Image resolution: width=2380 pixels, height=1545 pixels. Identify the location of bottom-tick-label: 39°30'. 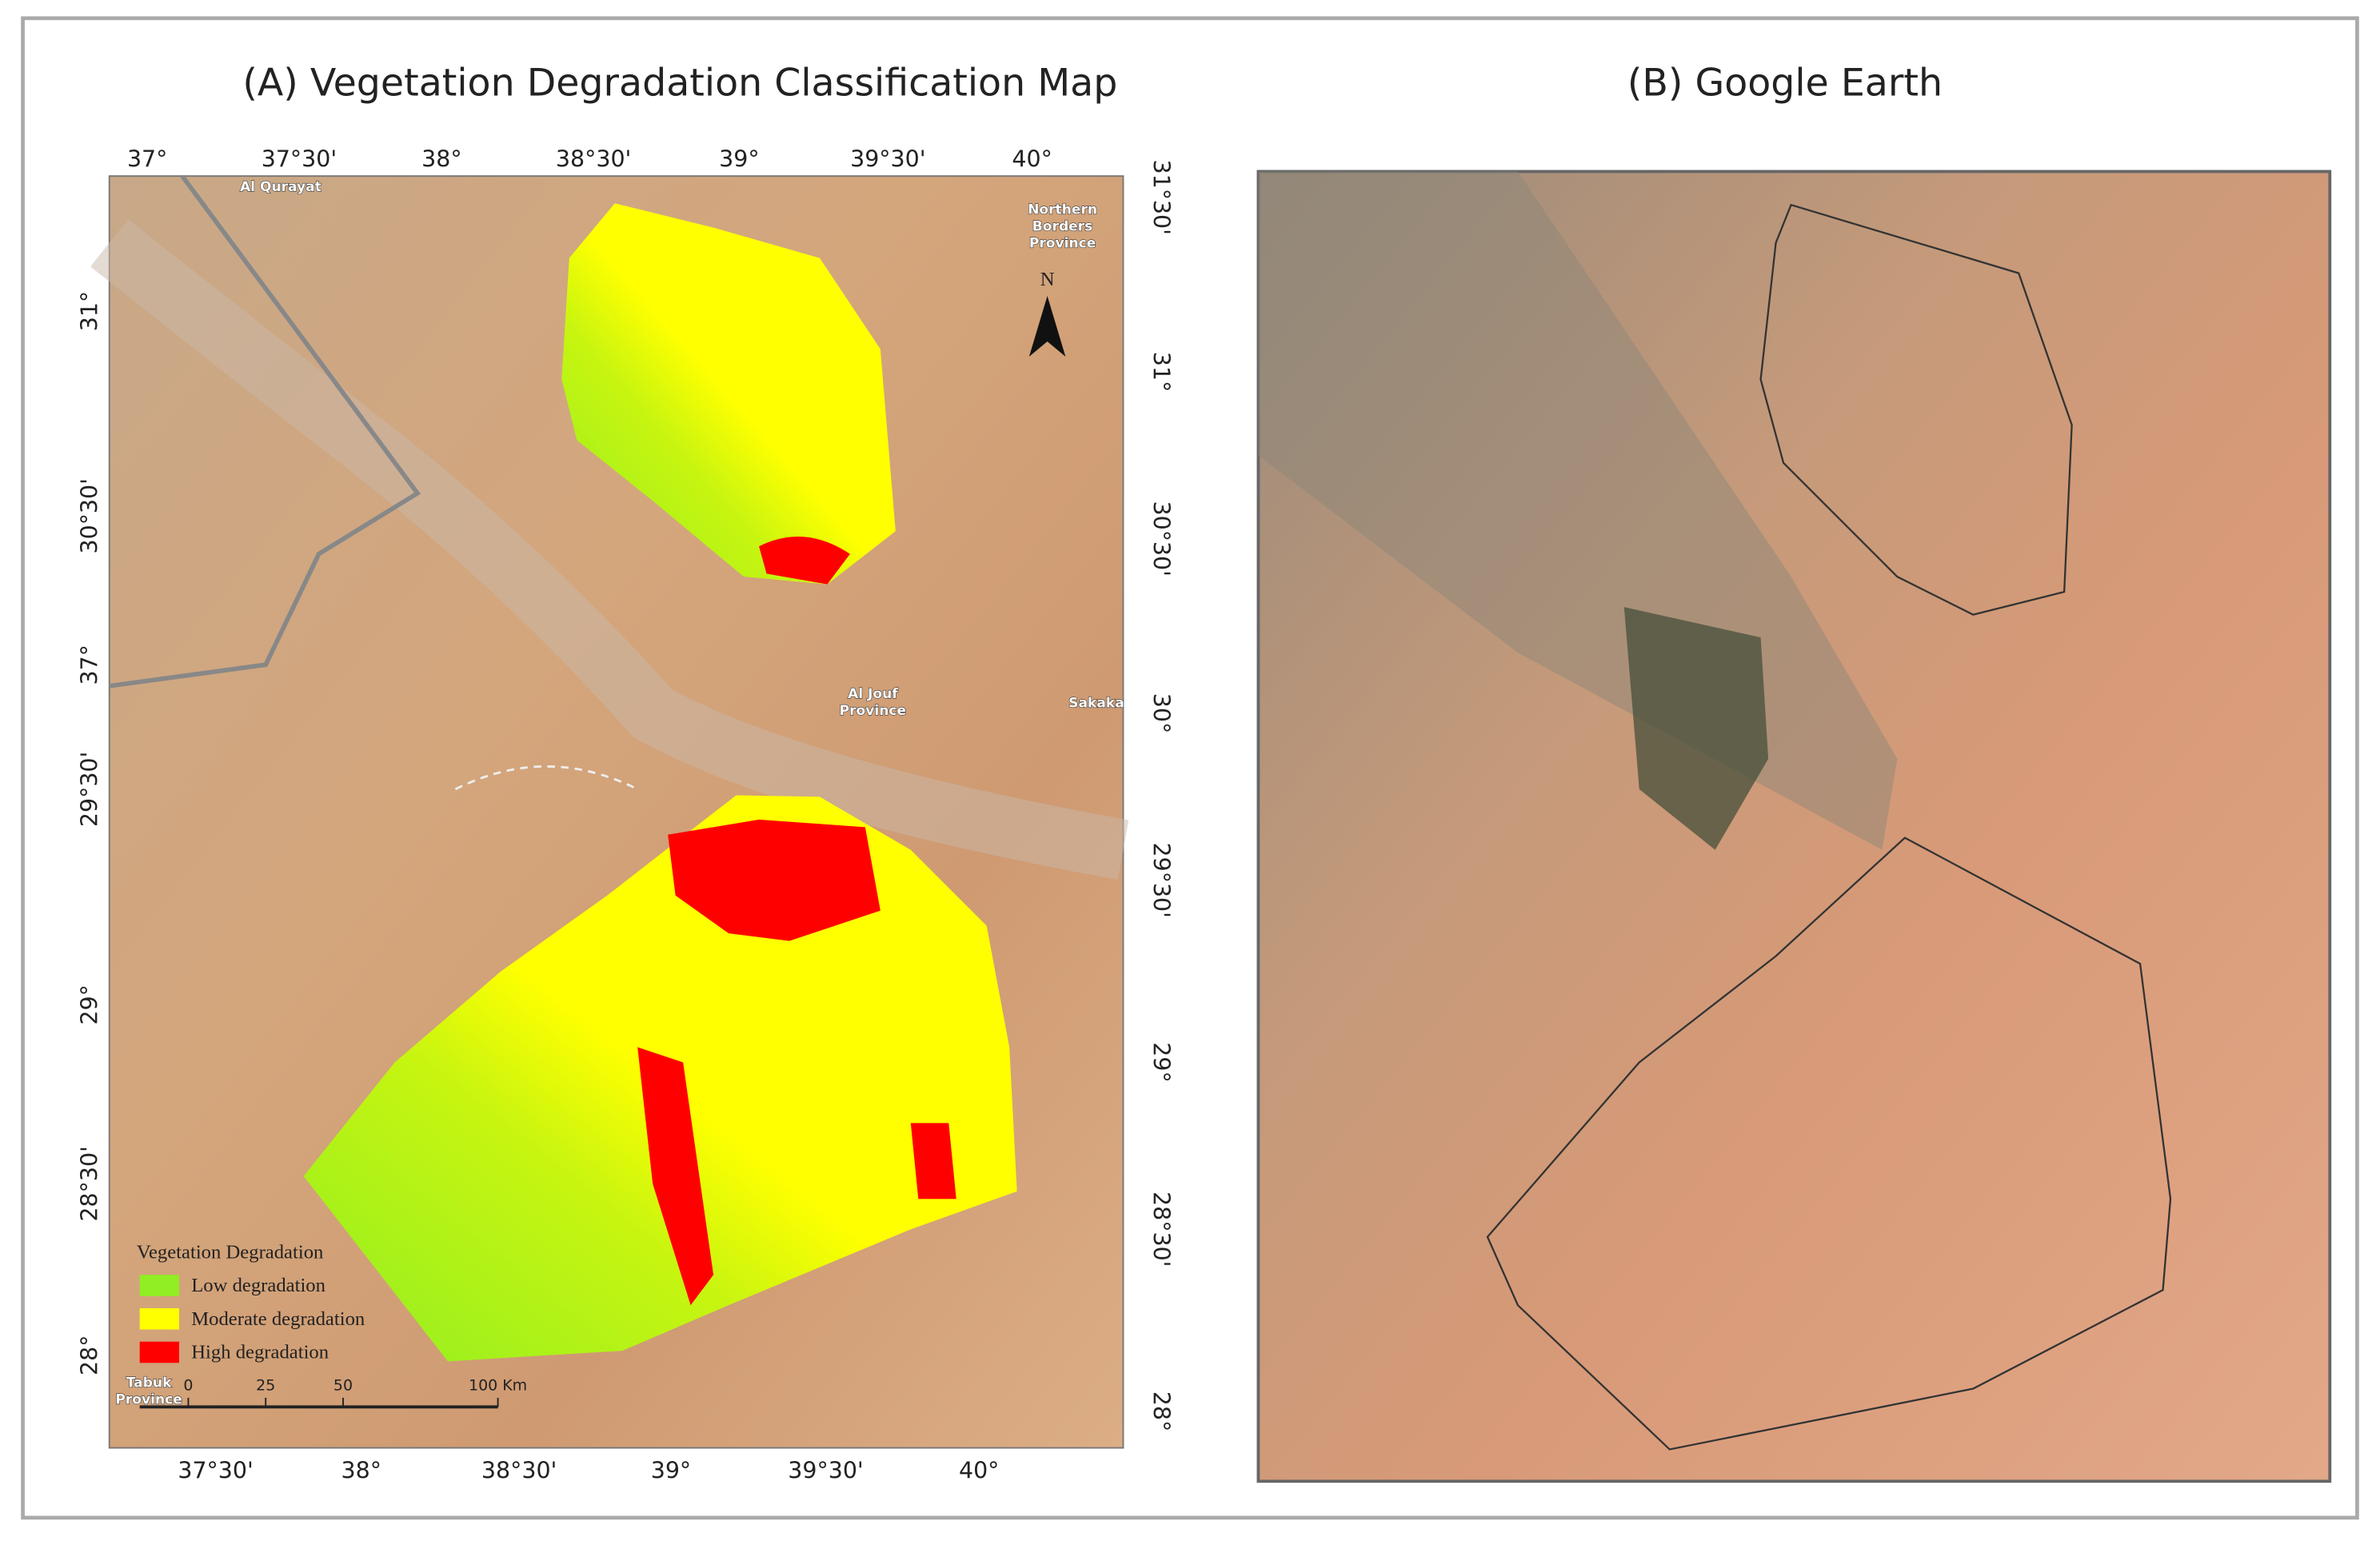
(825, 1470).